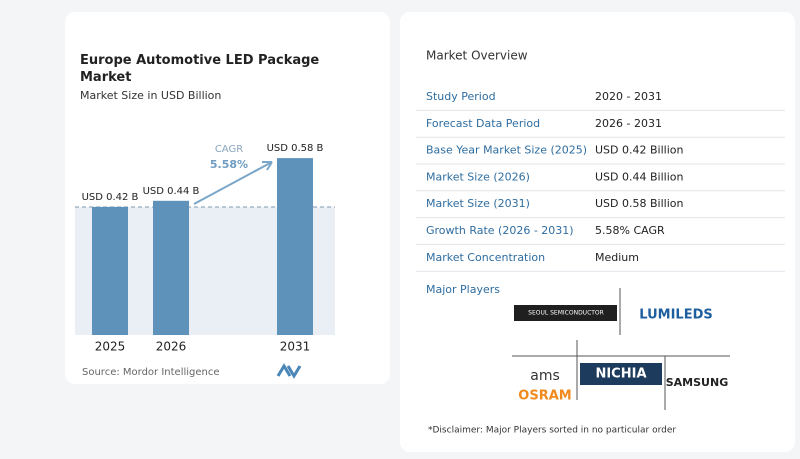 The image size is (800, 459). I want to click on row-label: Market Size (2026), so click(478, 176).